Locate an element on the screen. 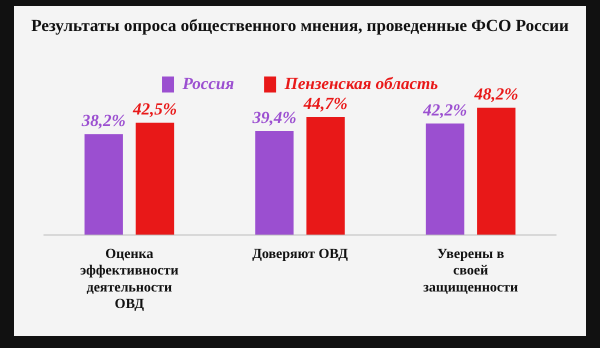 The height and width of the screenshot is (348, 600). data-label: 39,4% is located at coordinates (273, 117).